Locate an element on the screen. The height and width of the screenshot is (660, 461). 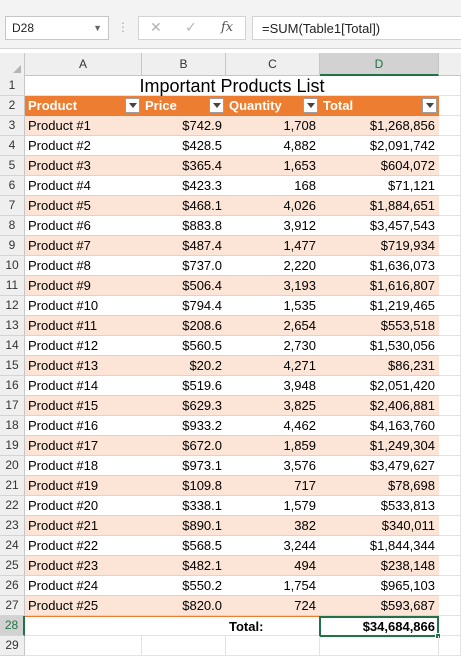
total-cell: $71,121 is located at coordinates (379, 186).